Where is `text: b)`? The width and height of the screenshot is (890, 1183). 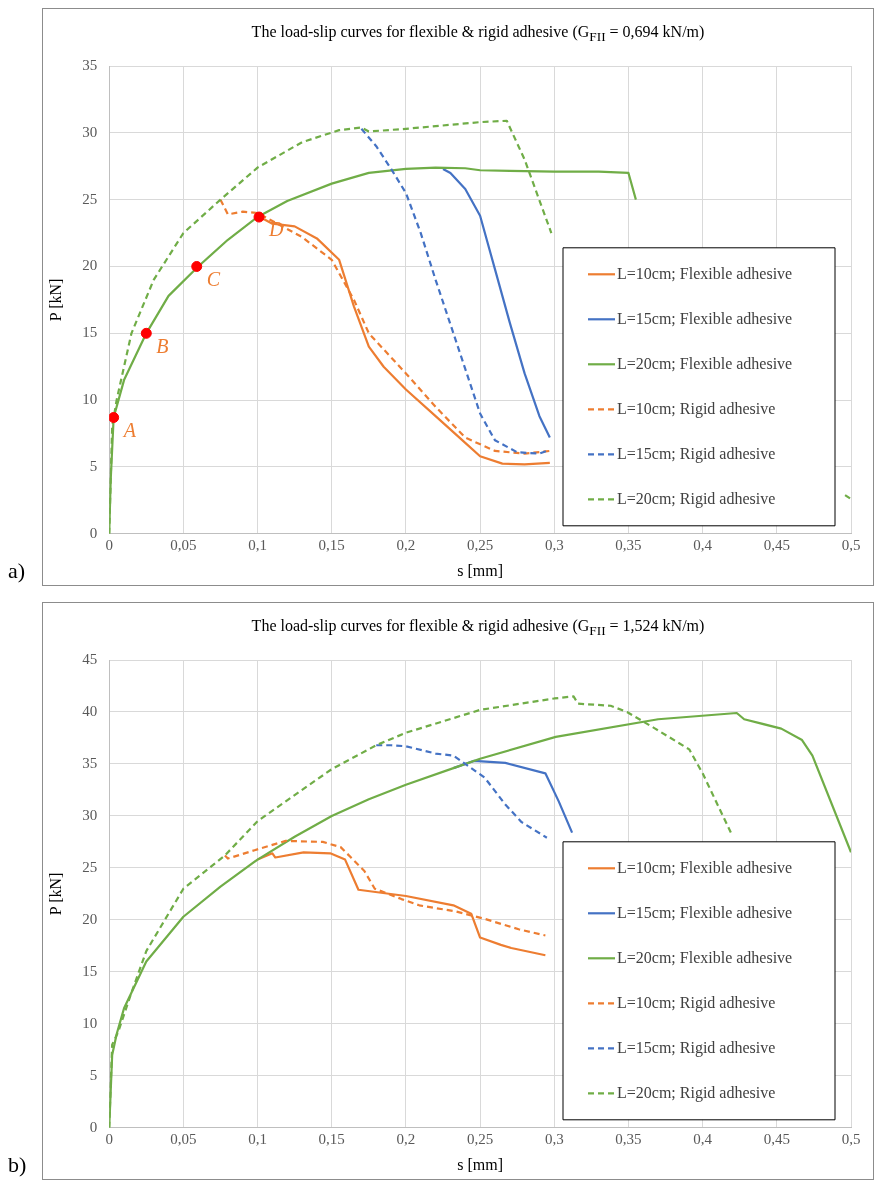 text: b) is located at coordinates (18, 1165).